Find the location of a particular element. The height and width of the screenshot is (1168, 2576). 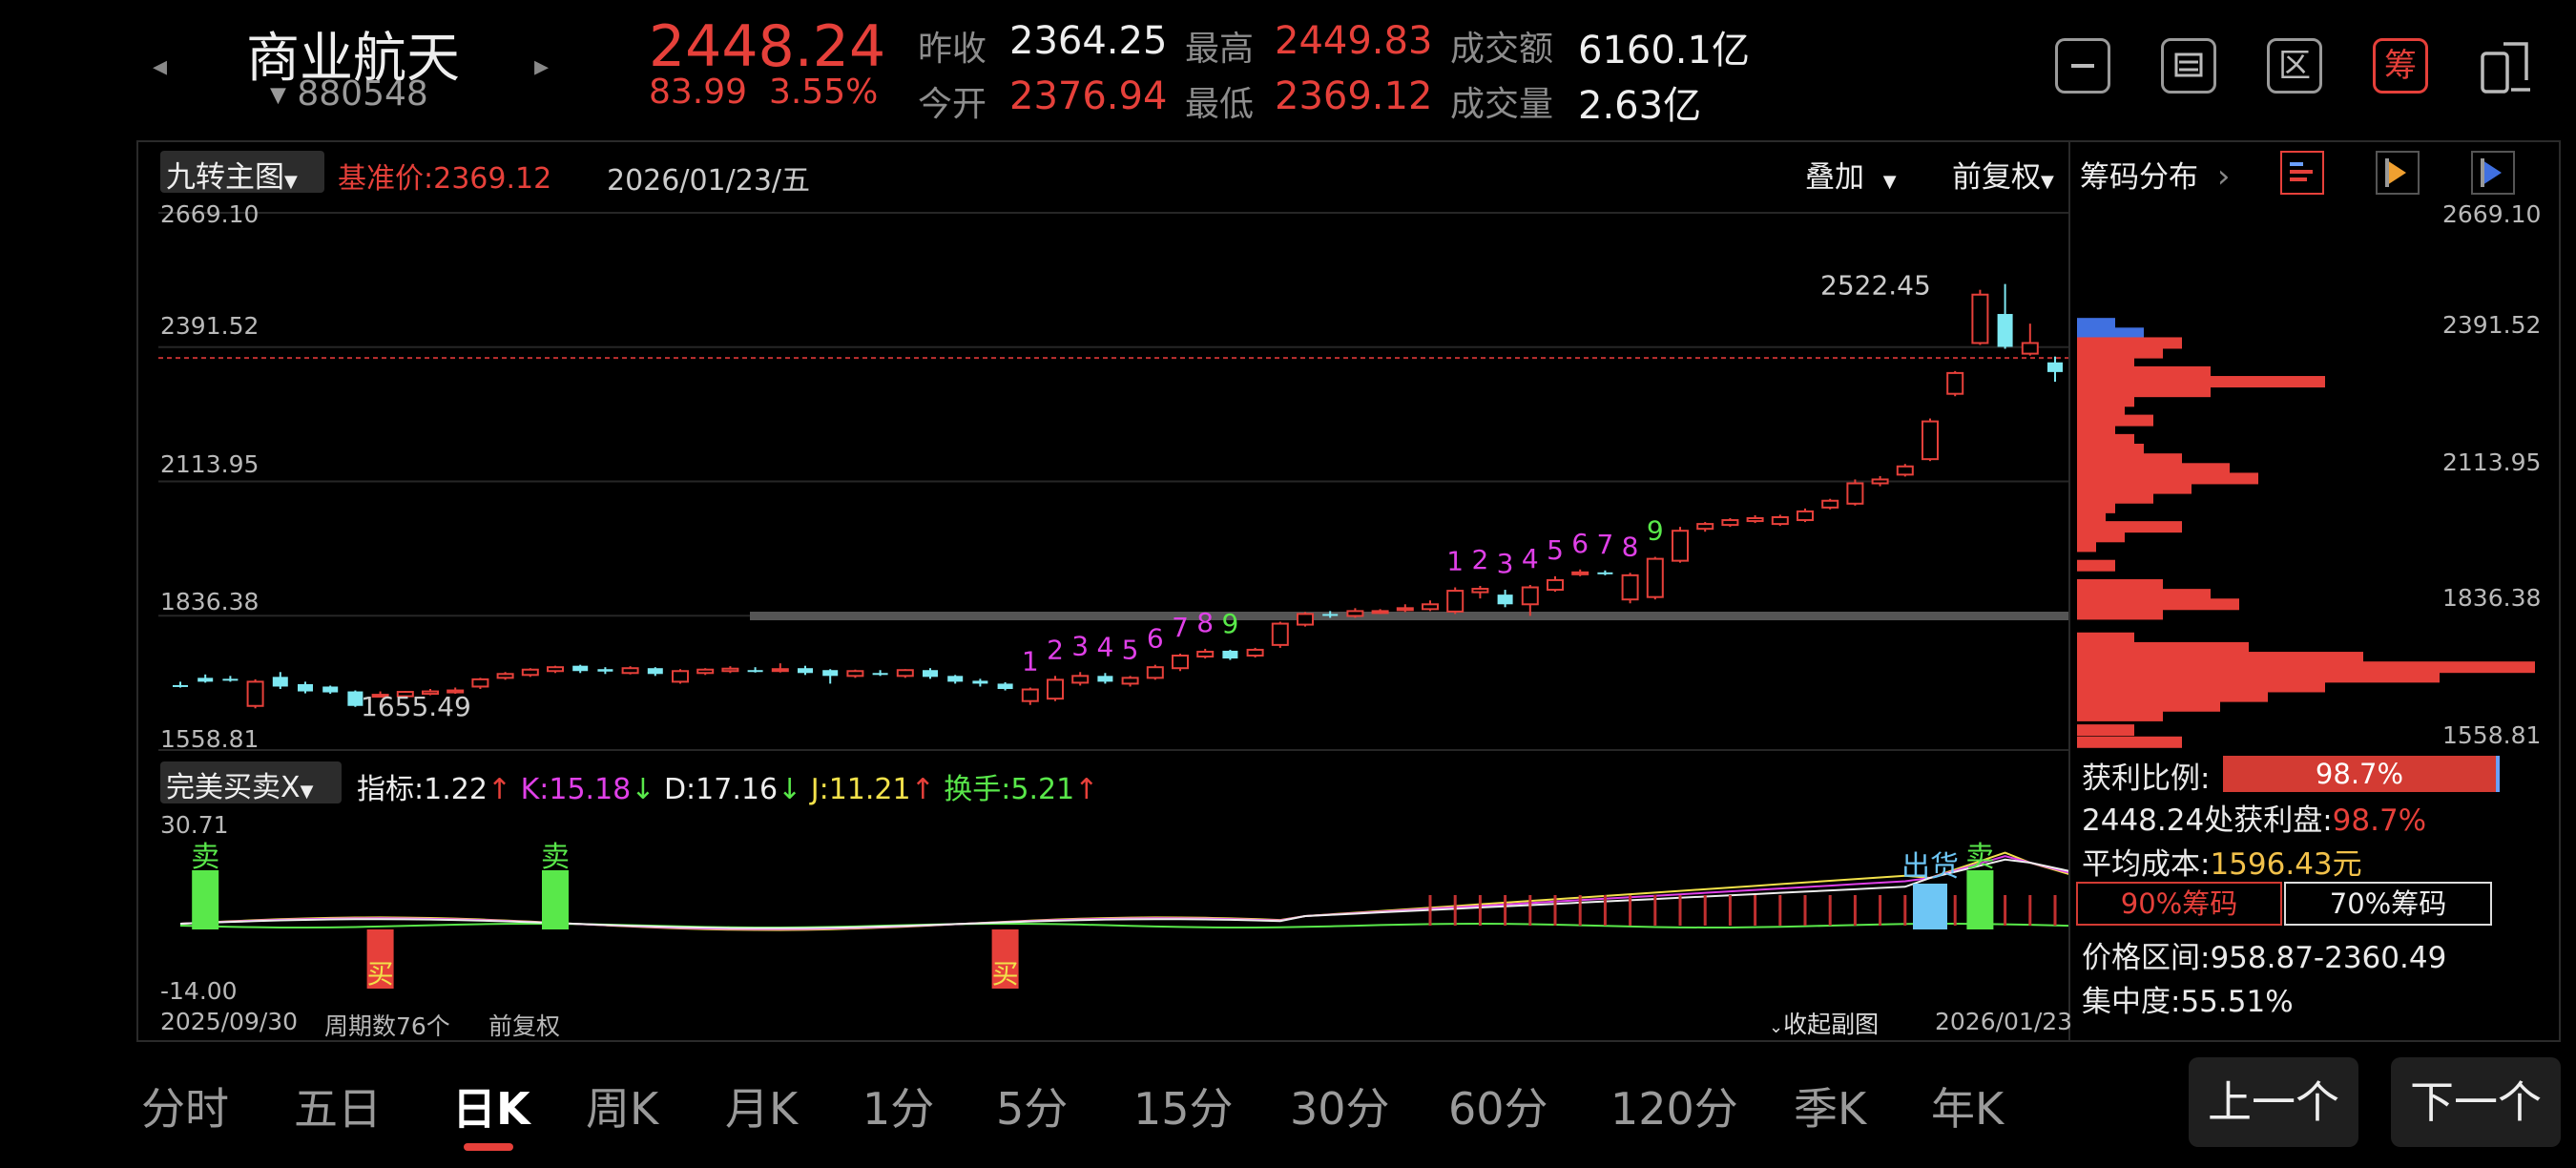

chip-90-button: 90%筹码 is located at coordinates (2179, 904).